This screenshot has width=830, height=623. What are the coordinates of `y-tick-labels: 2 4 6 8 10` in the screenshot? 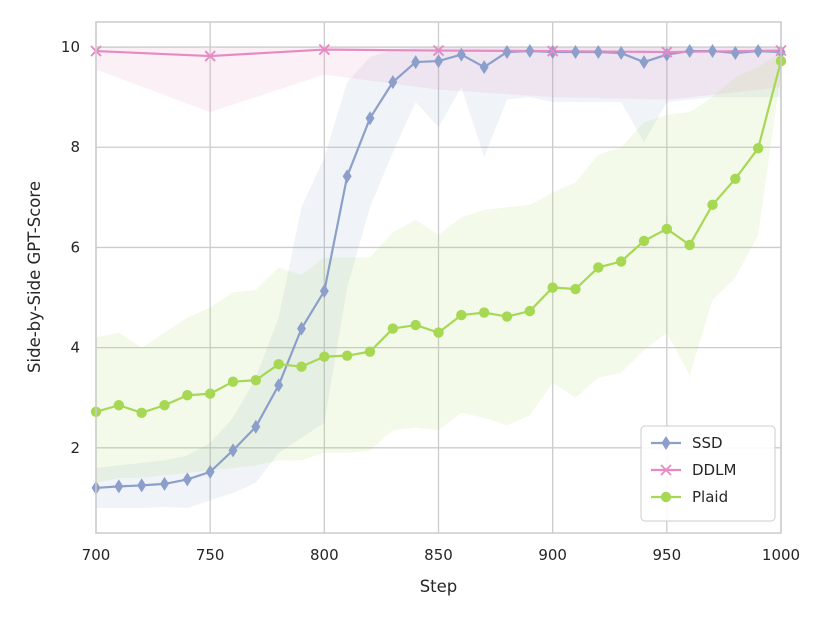 It's located at (70, 247).